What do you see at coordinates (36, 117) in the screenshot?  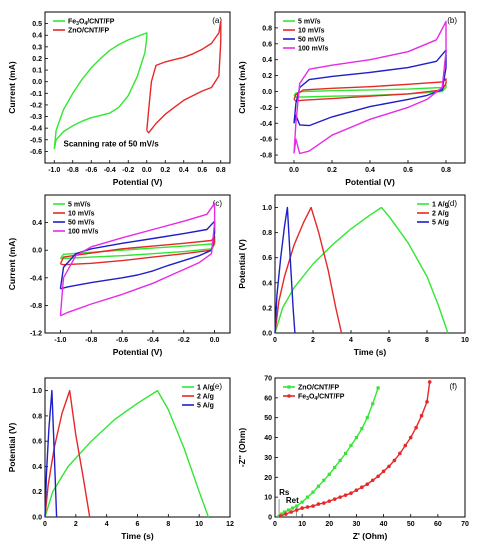 I see `y-tick-label: -0.3` at bounding box center [36, 117].